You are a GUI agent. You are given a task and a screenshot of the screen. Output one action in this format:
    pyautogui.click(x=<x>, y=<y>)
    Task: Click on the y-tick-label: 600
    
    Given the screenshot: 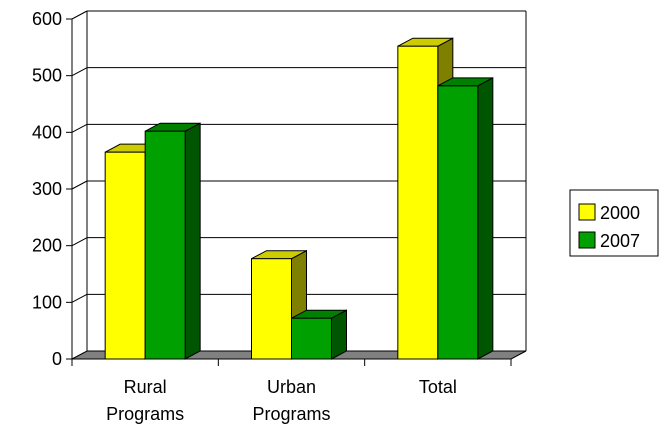 What is the action you would take?
    pyautogui.click(x=47, y=19)
    